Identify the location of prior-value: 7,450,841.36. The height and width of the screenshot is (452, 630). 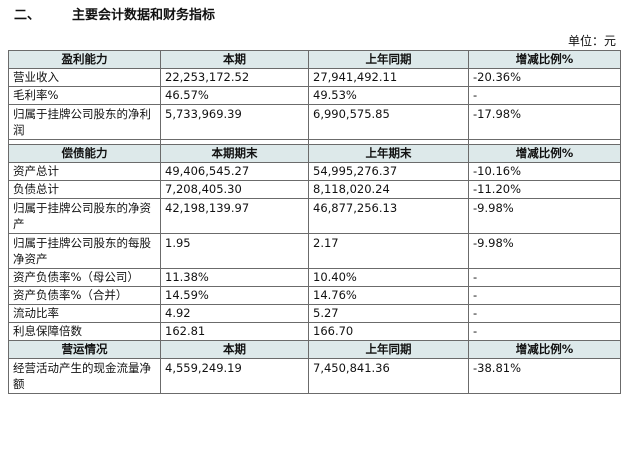
(388, 376).